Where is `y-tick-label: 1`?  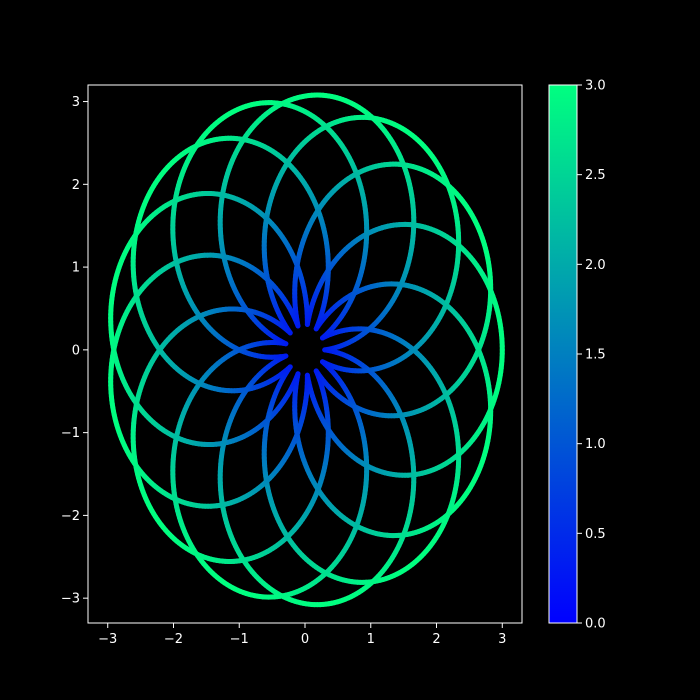 y-tick-label: 1 is located at coordinates (76, 268).